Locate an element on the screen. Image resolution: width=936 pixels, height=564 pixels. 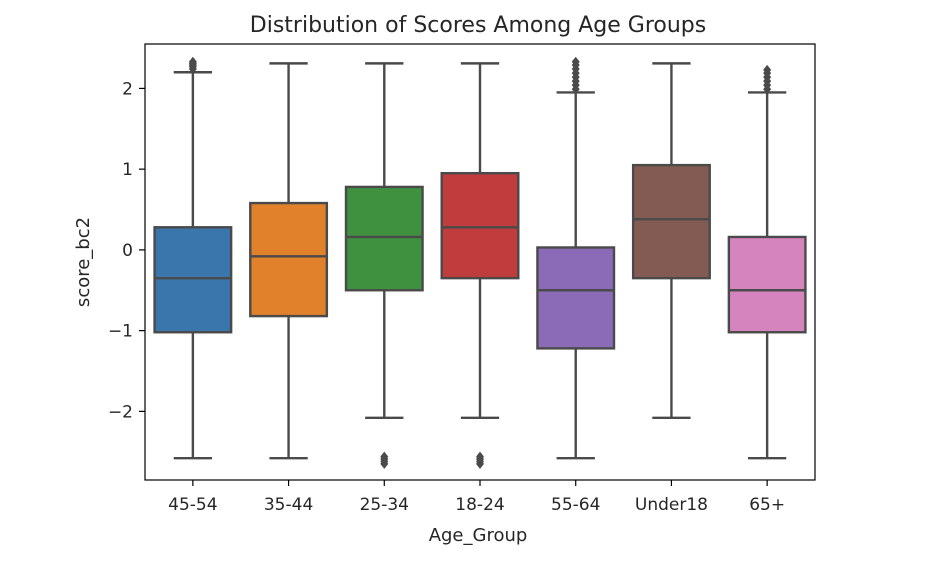
x-axis-label: Age_Group is located at coordinates (478, 535).